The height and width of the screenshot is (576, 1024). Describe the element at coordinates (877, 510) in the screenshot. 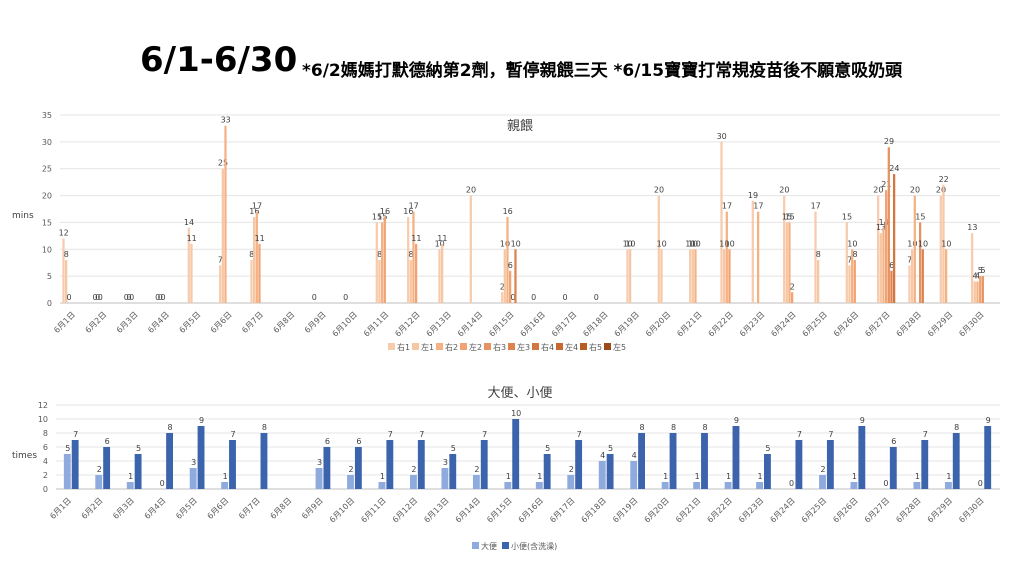

I see `x-tick-label: 6月27日` at that location.